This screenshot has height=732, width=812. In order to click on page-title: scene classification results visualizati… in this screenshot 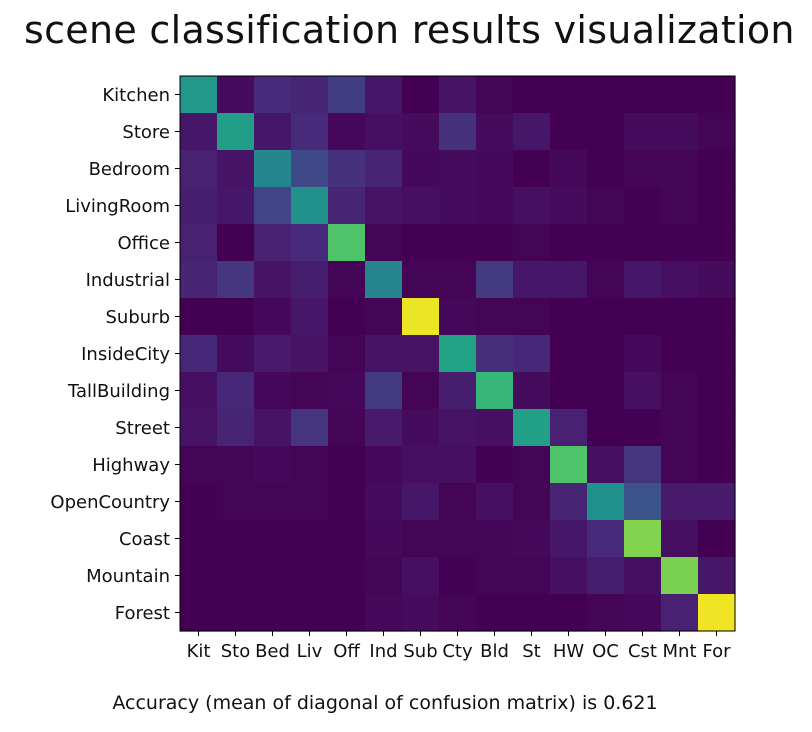, I will do `click(409, 30)`.